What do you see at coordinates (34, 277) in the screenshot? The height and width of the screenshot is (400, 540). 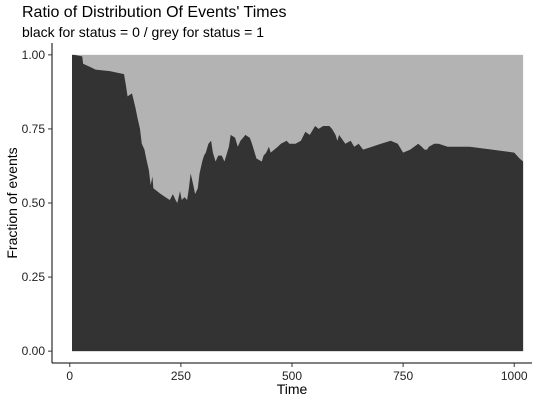 I see `y-tick-label: 0.25` at bounding box center [34, 277].